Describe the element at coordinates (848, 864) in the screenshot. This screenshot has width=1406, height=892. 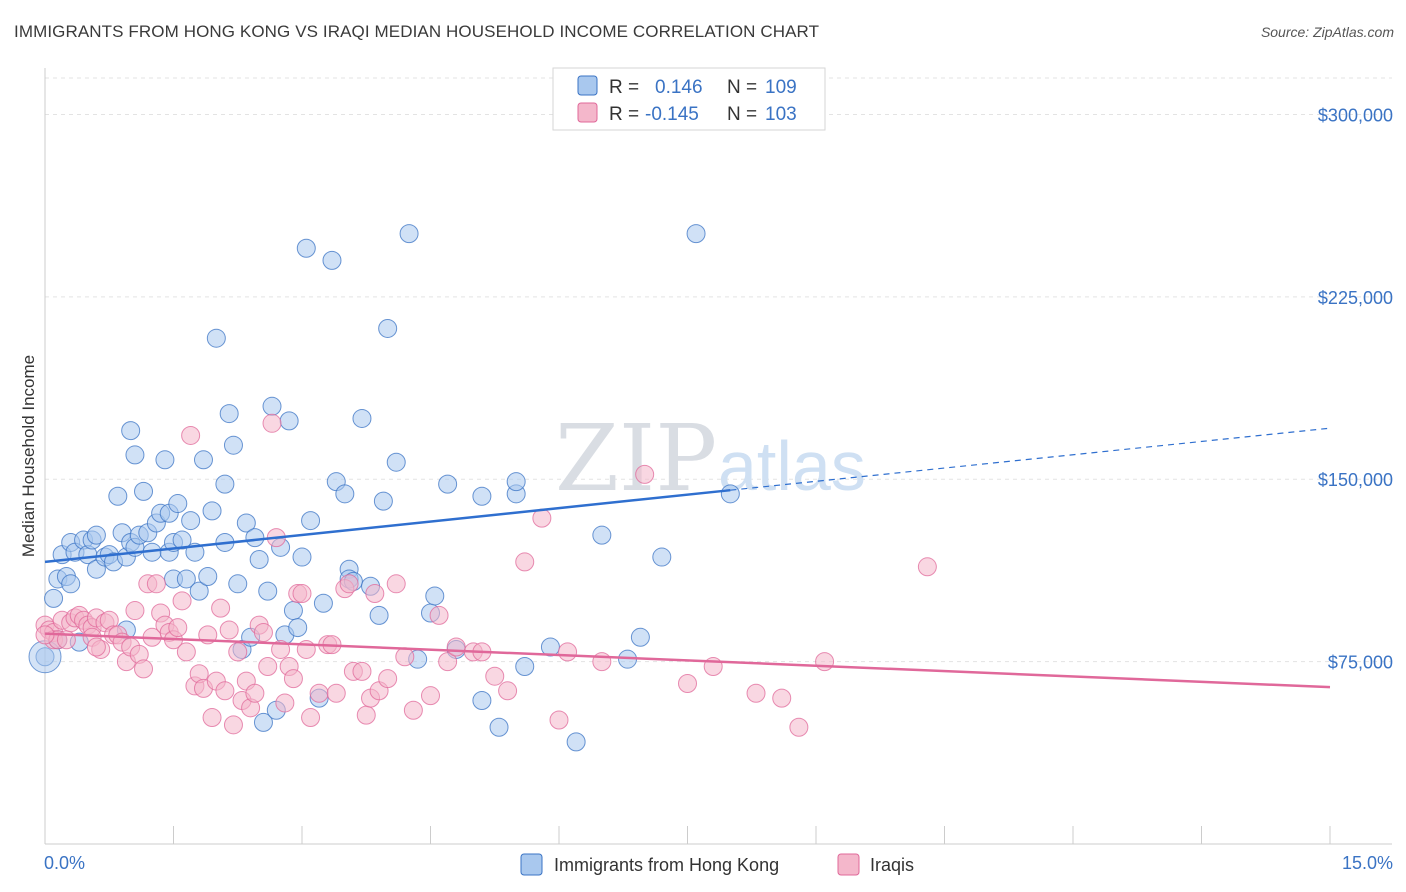
I see `bottom-legend-swatch-iraqis` at that location.